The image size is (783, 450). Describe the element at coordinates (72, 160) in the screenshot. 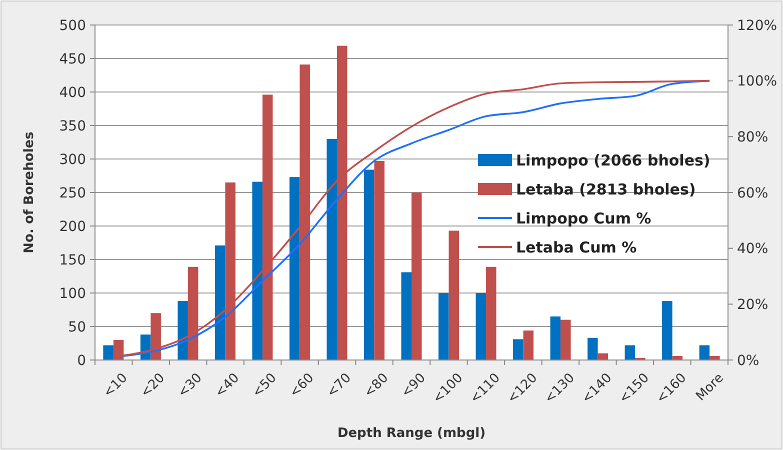

I see `y-tick-label: 300` at that location.